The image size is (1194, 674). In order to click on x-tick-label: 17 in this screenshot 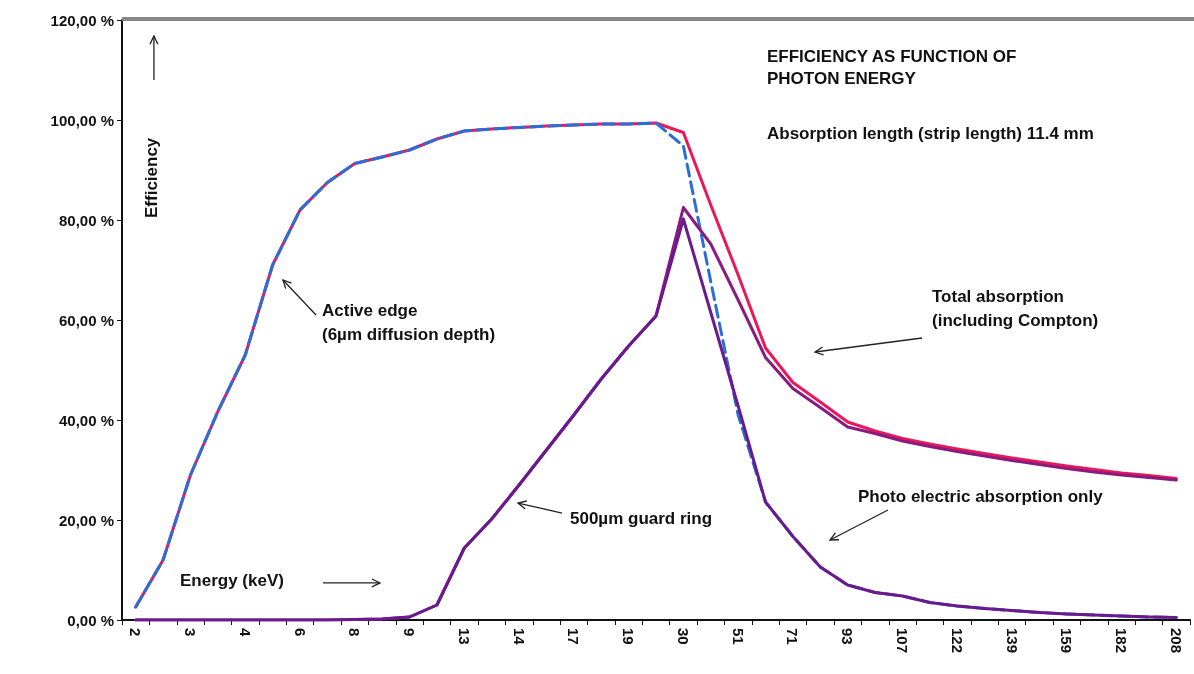, I will do `click(574, 636)`.